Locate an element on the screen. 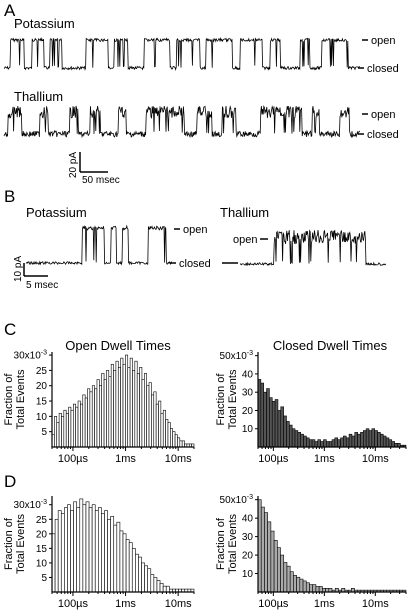  x-tick-label: 10ms is located at coordinates (375, 459).